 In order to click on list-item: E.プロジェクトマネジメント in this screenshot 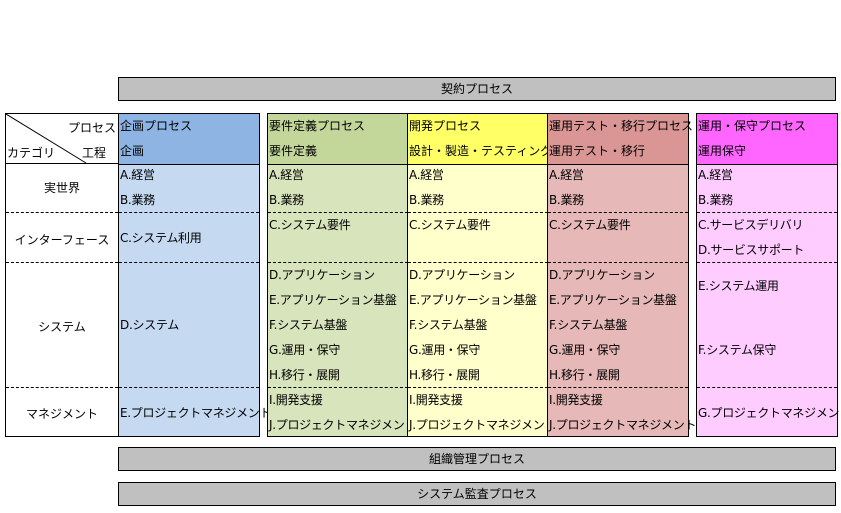, I will do `click(196, 412)`.